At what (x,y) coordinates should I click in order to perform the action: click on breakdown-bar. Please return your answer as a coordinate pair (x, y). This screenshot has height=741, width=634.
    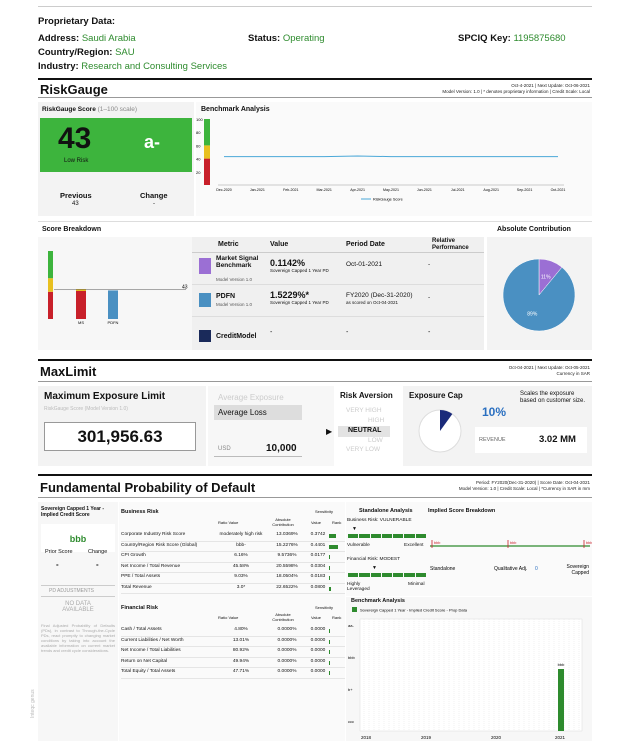
    Looking at the image, I should click on (113, 304).